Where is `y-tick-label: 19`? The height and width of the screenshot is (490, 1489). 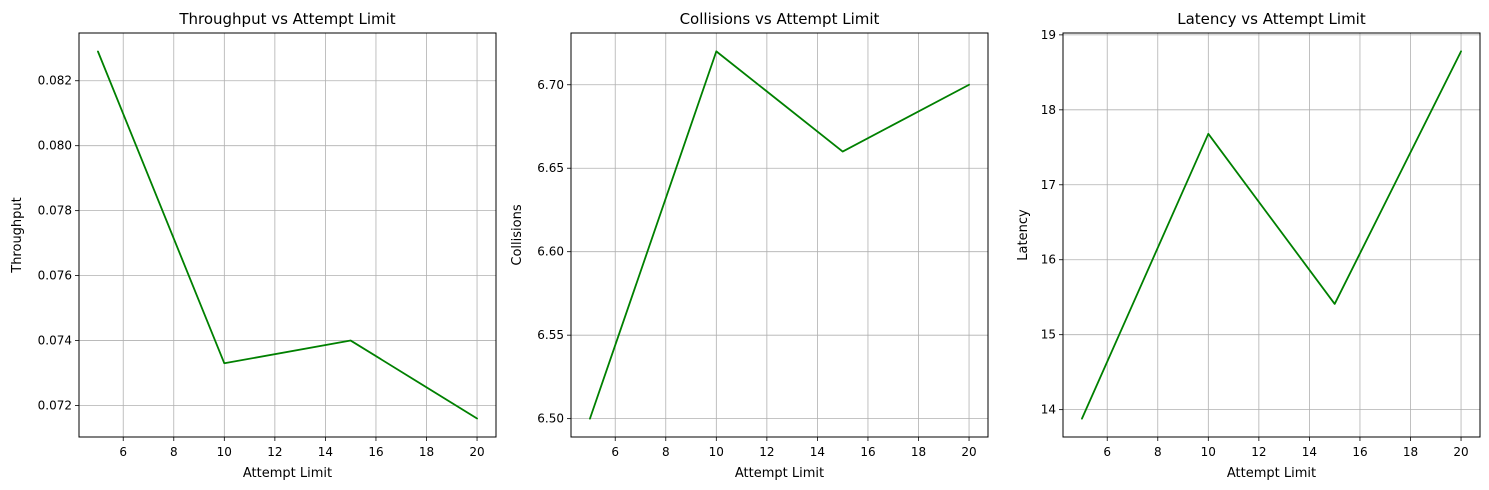 y-tick-label: 19 is located at coordinates (1048, 35).